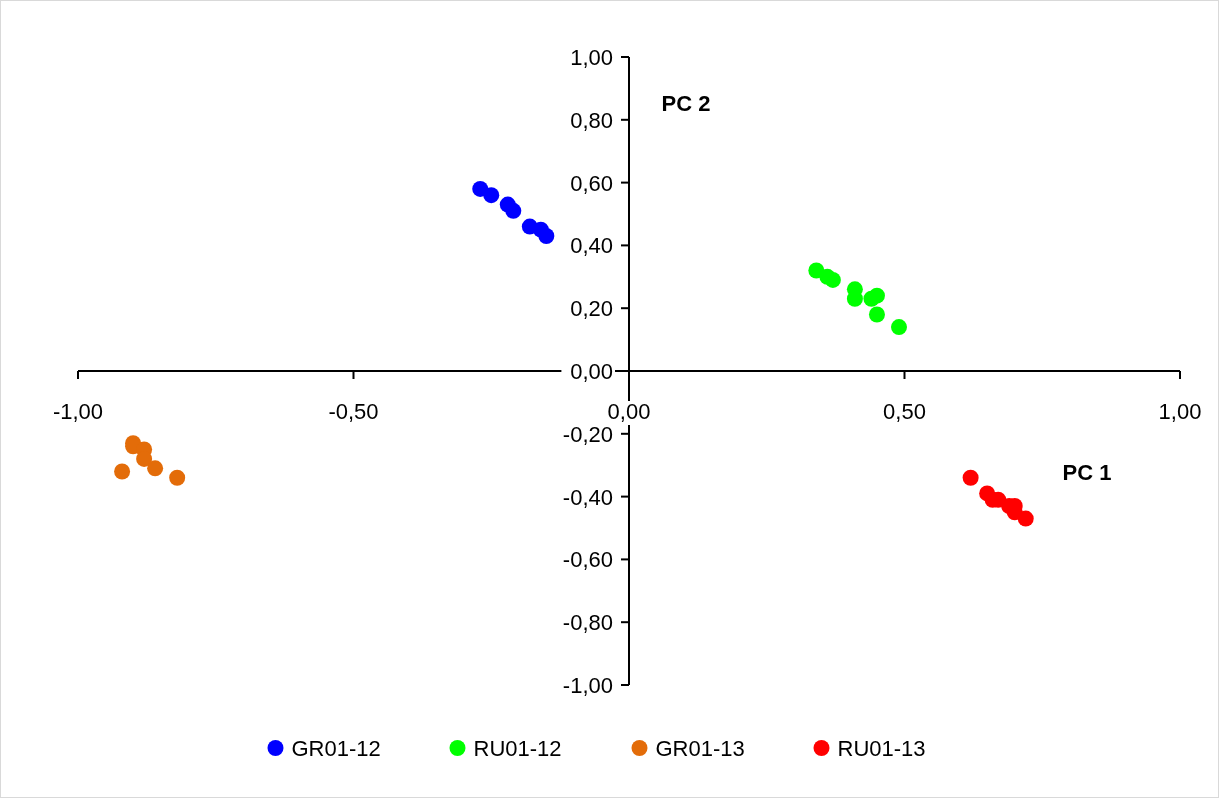 This screenshot has height=798, width=1219. Describe the element at coordinates (587, 623) in the screenshot. I see `y-tick-label: -0,80` at that location.